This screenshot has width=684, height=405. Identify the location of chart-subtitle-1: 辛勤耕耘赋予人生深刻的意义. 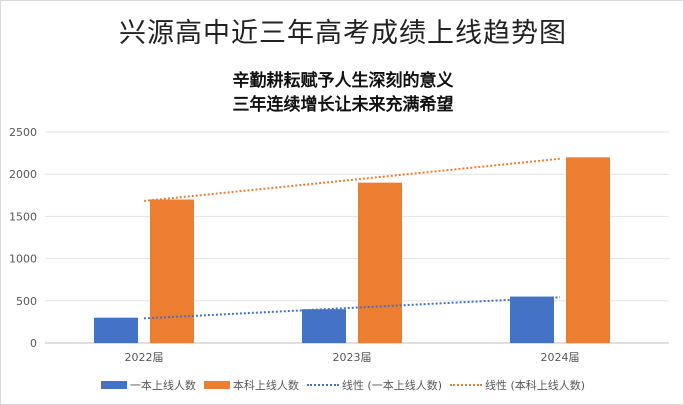
(343, 81).